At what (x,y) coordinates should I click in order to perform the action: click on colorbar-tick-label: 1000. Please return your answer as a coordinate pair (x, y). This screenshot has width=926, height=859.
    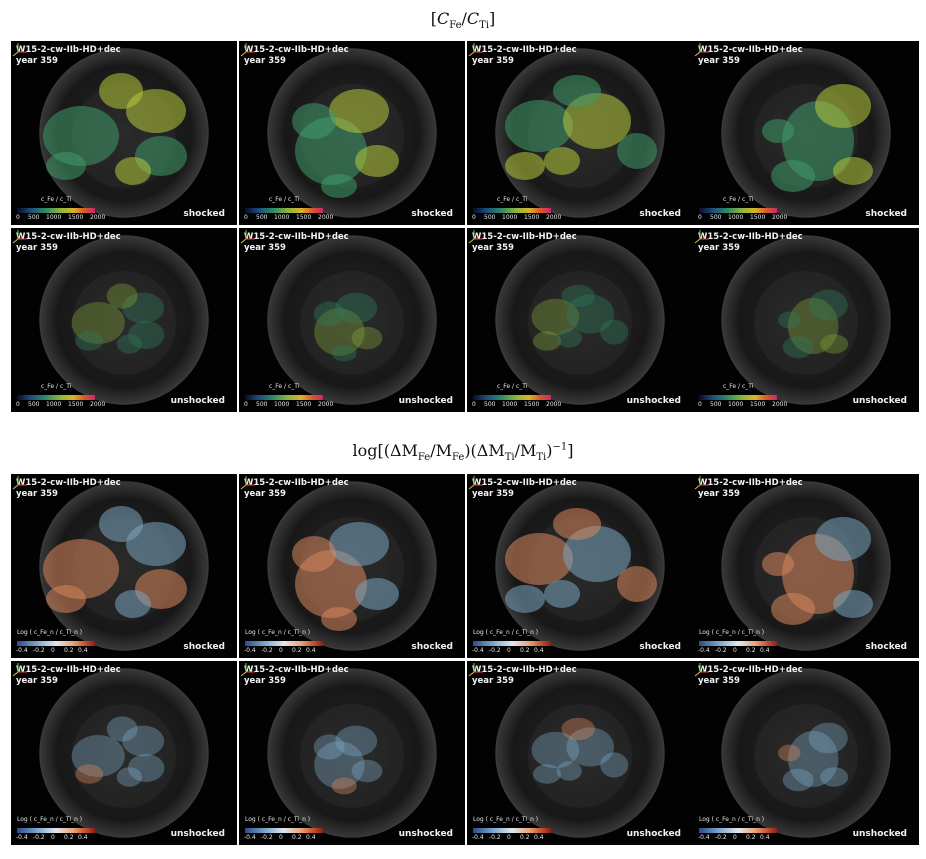
    Looking at the image, I should click on (510, 404).